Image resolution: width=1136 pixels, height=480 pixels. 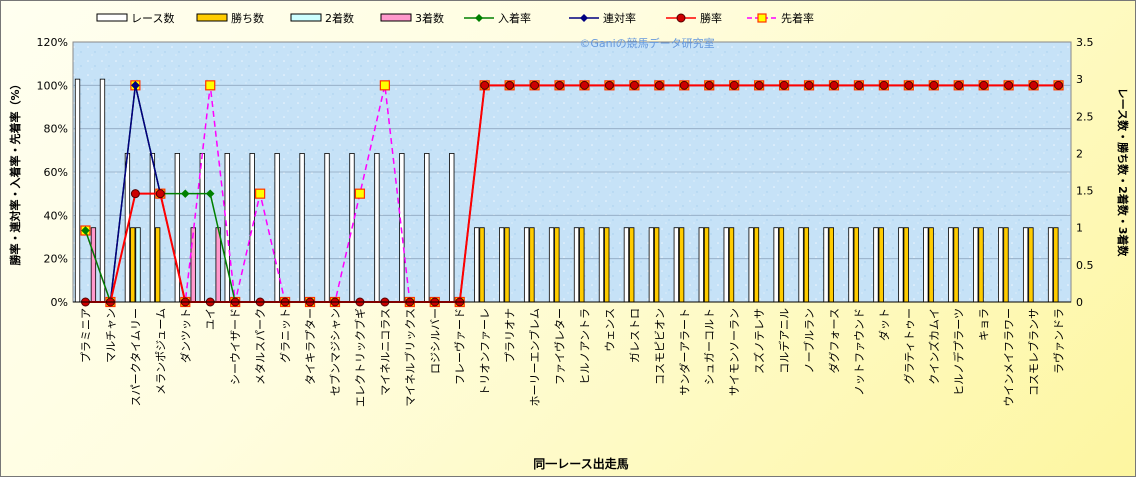 What do you see at coordinates (711, 18) in the screenshot?
I see `legend-label: 勝率` at bounding box center [711, 18].